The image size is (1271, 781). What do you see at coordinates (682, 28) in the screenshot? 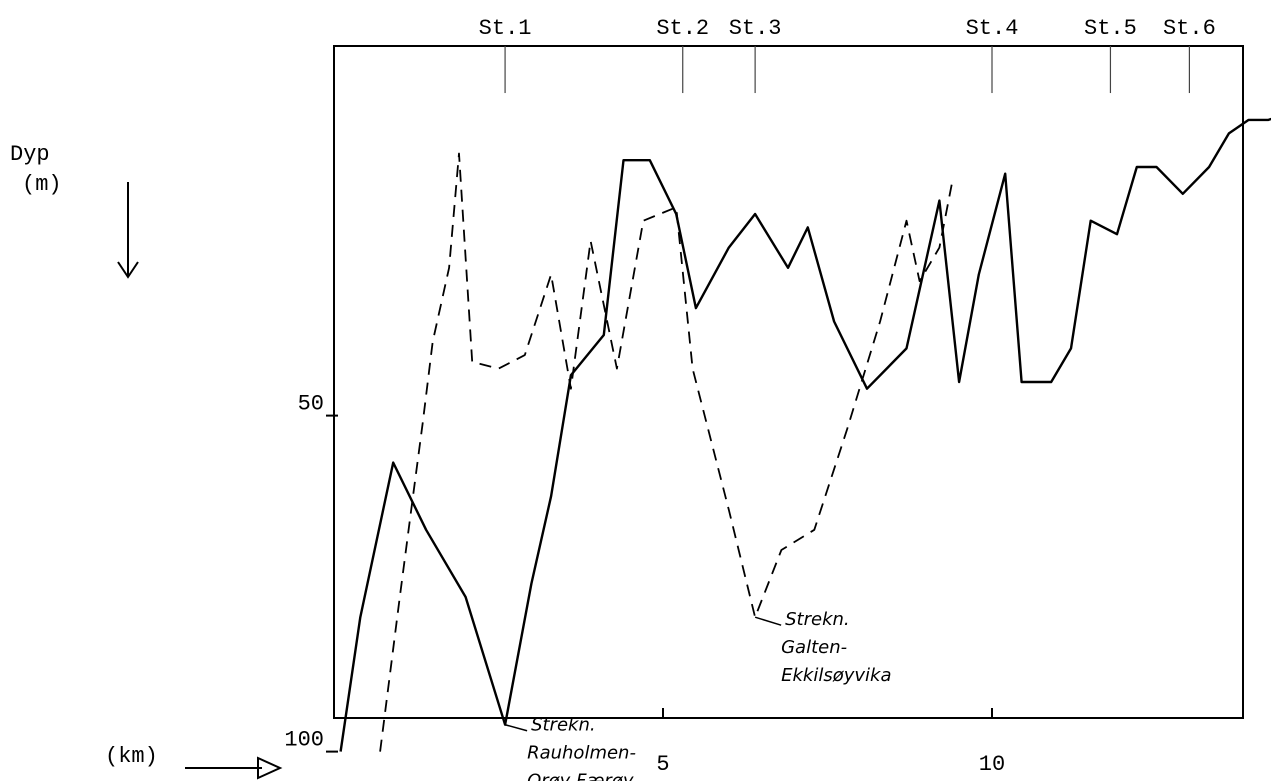
I see `station-label: St.2` at bounding box center [682, 28].